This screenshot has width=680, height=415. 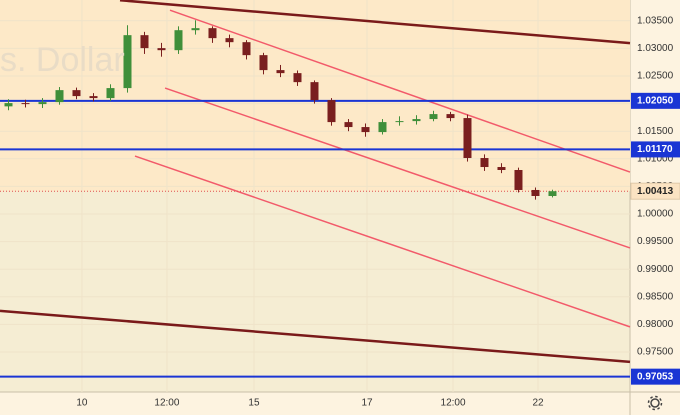 I want to click on level-label: 1.01170, so click(x=655, y=149).